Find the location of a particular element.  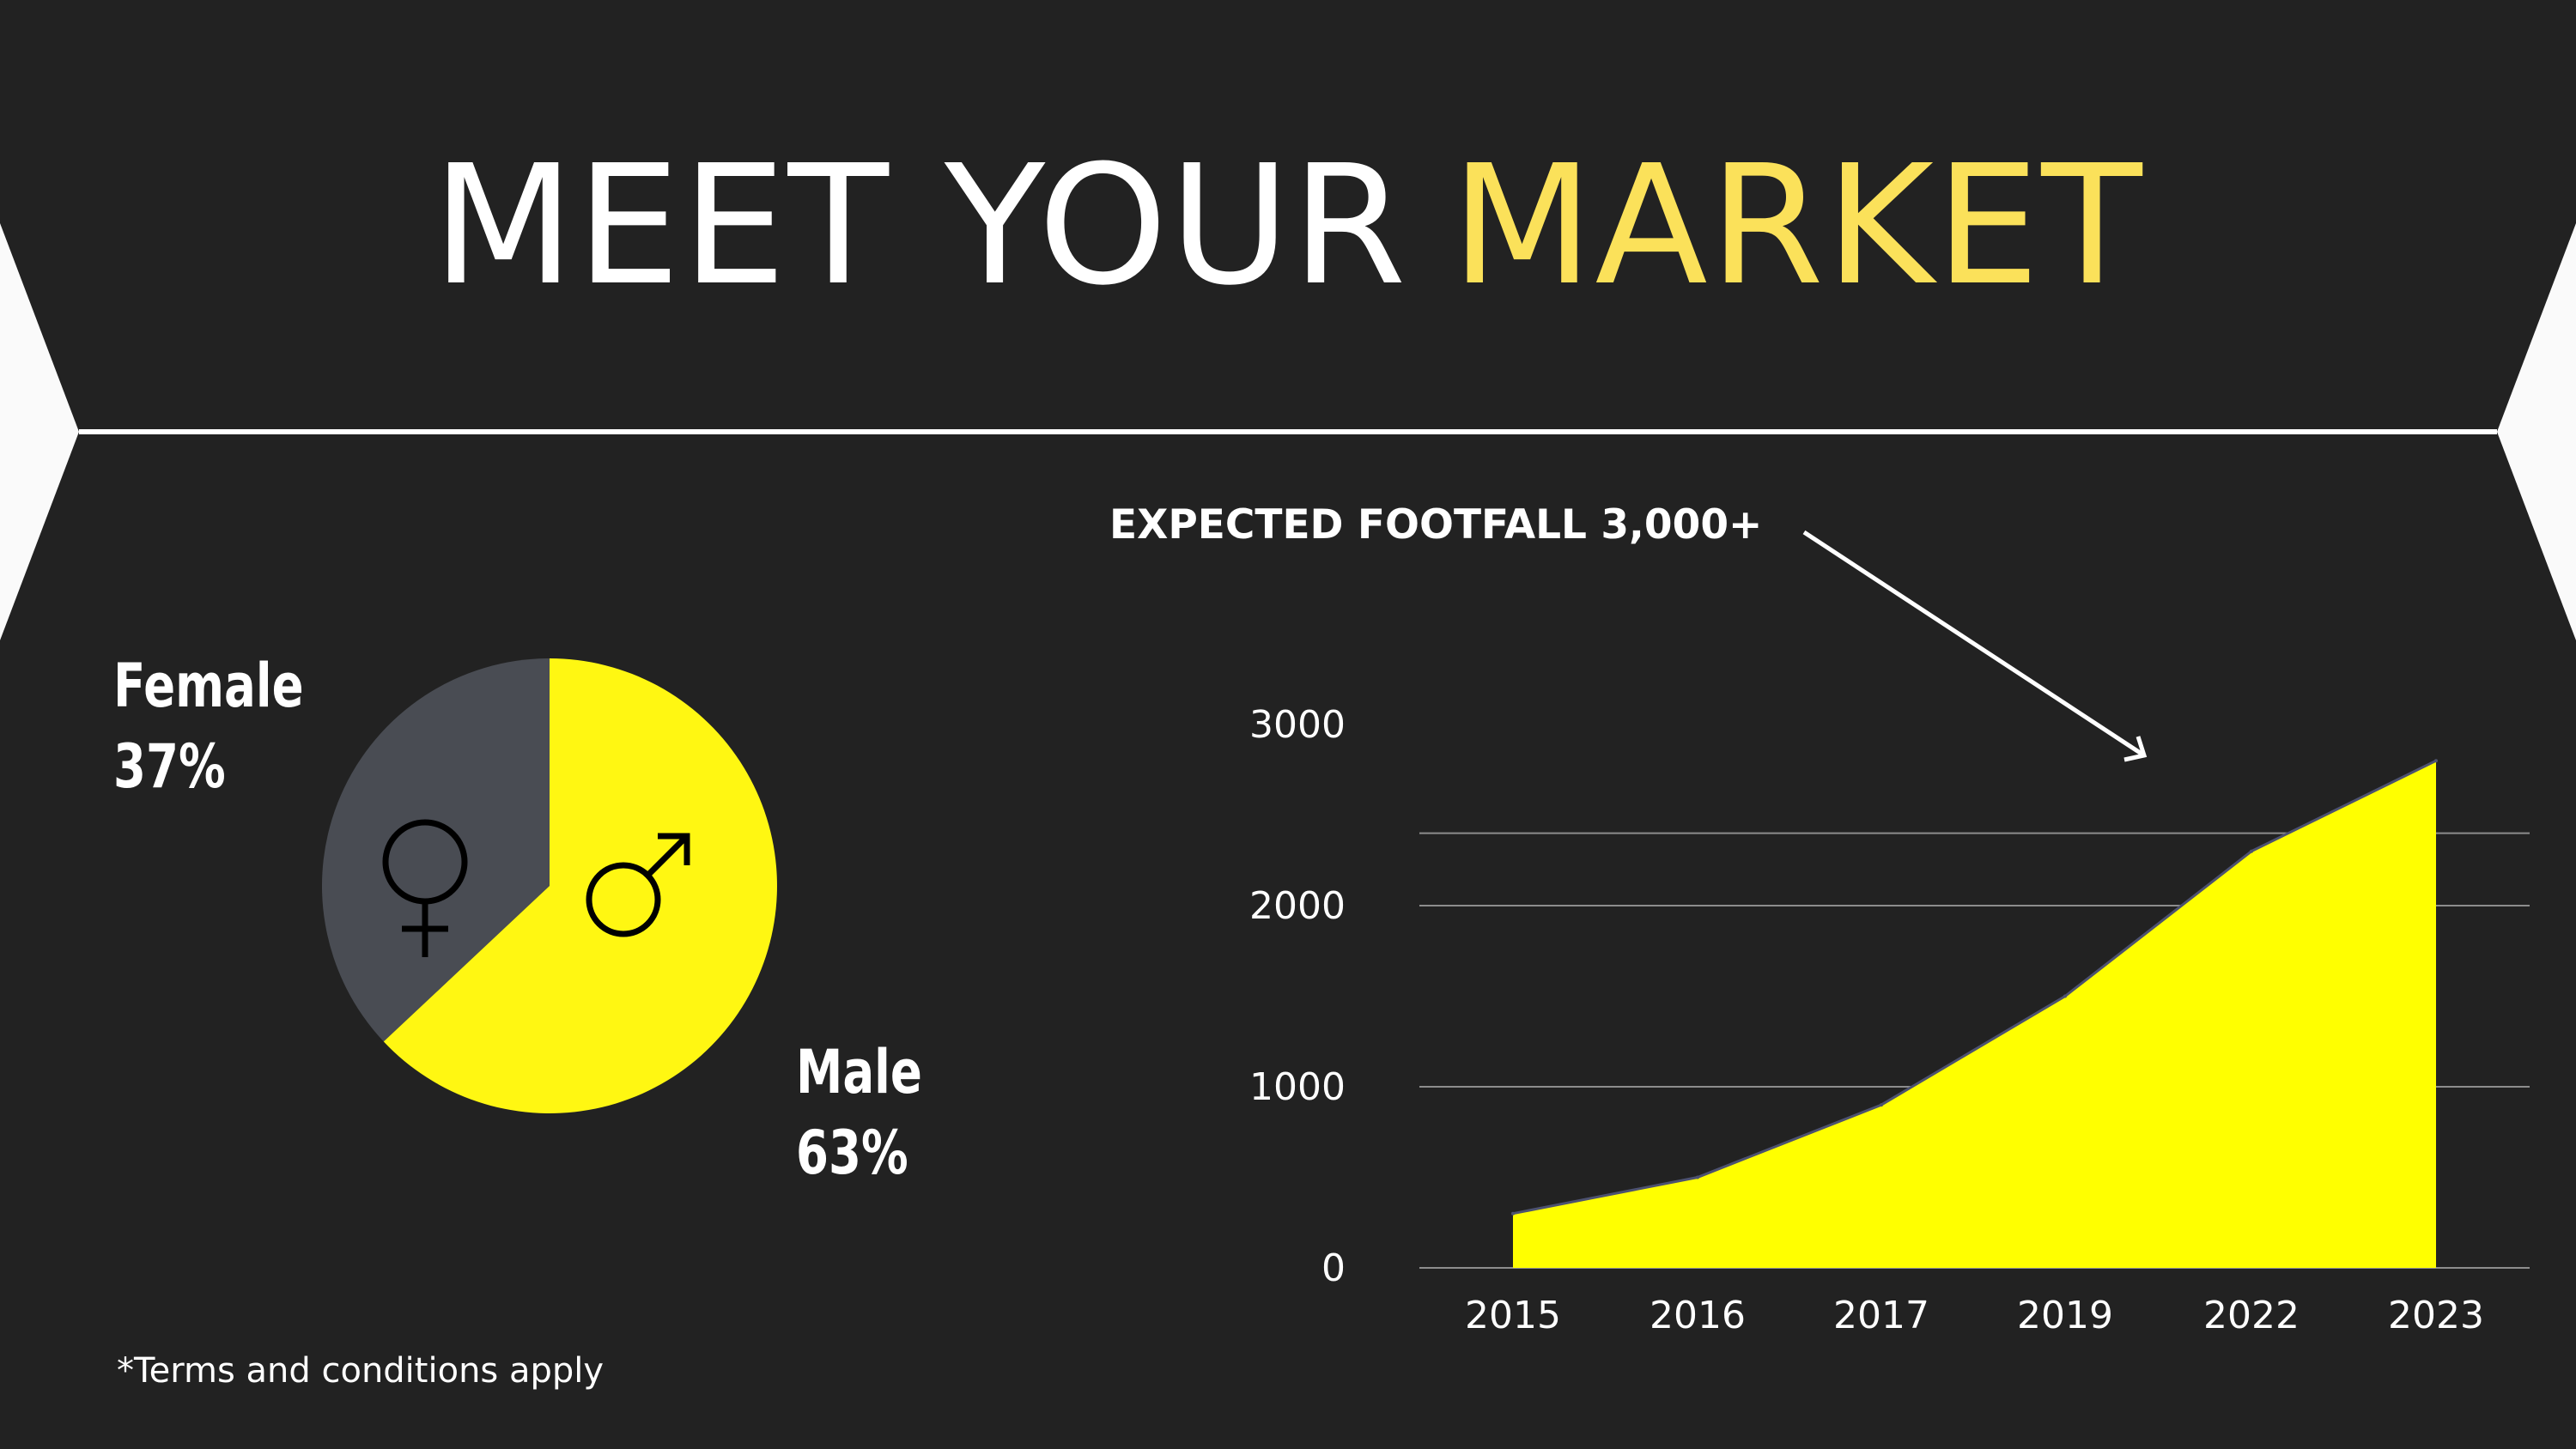

footfall-area is located at coordinates (1975, 1014).